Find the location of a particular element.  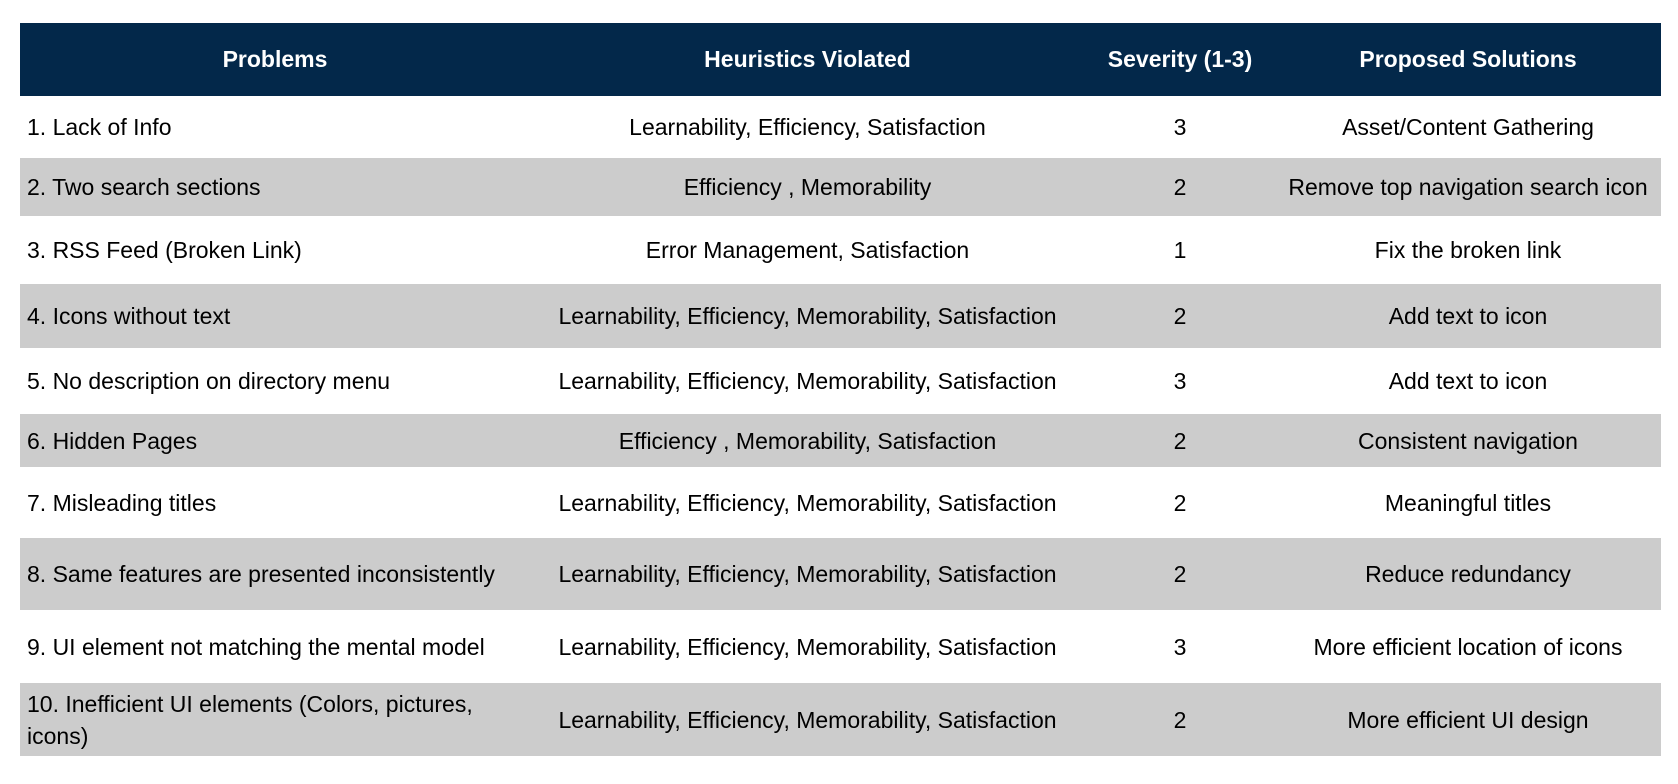

cell-solution: More efficient UI design is located at coordinates (1468, 719).